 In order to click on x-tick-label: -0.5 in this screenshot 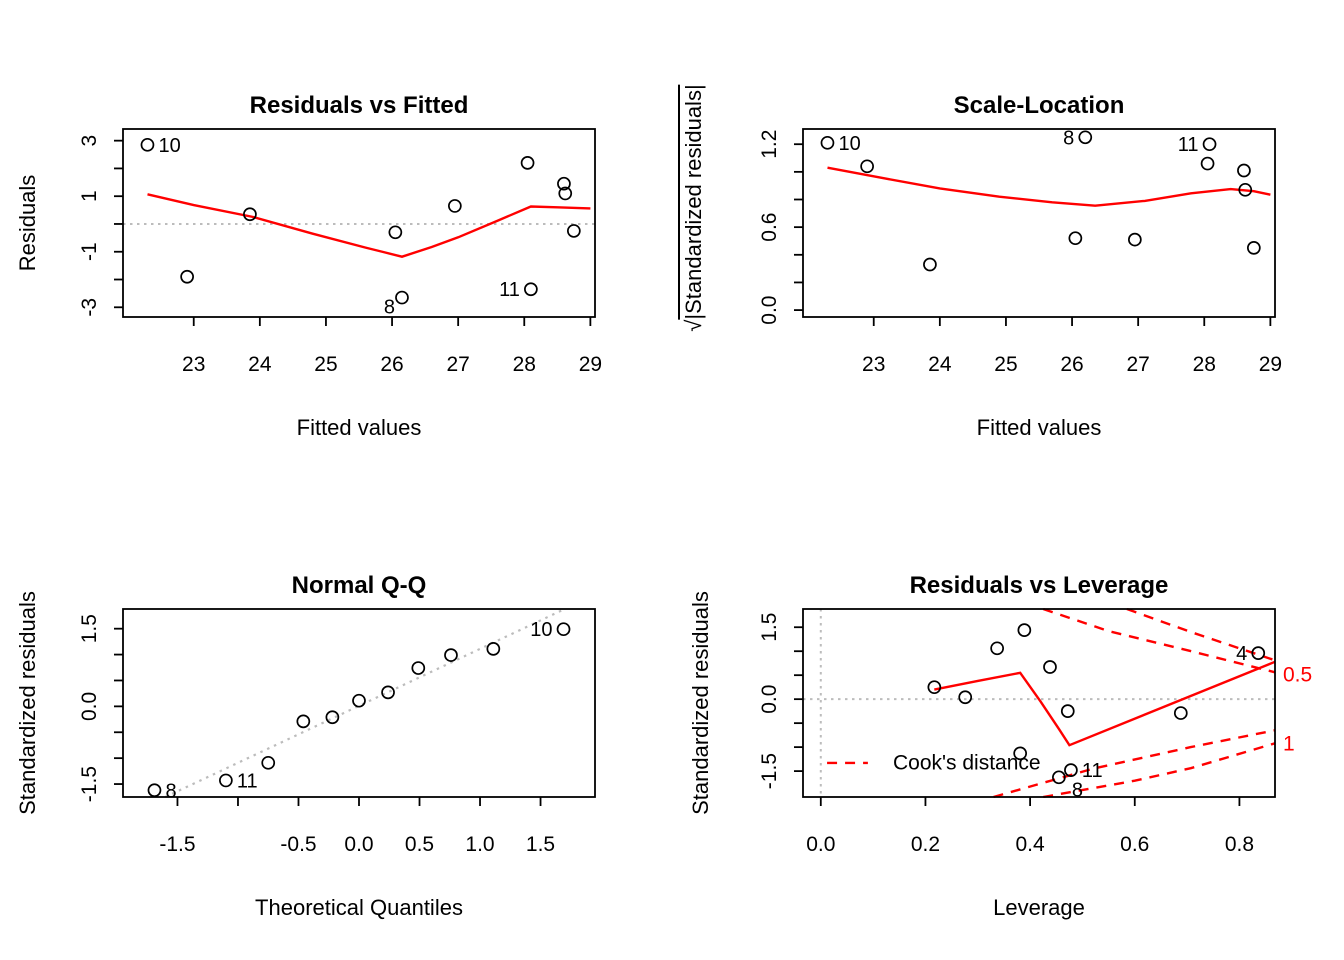, I will do `click(298, 844)`.